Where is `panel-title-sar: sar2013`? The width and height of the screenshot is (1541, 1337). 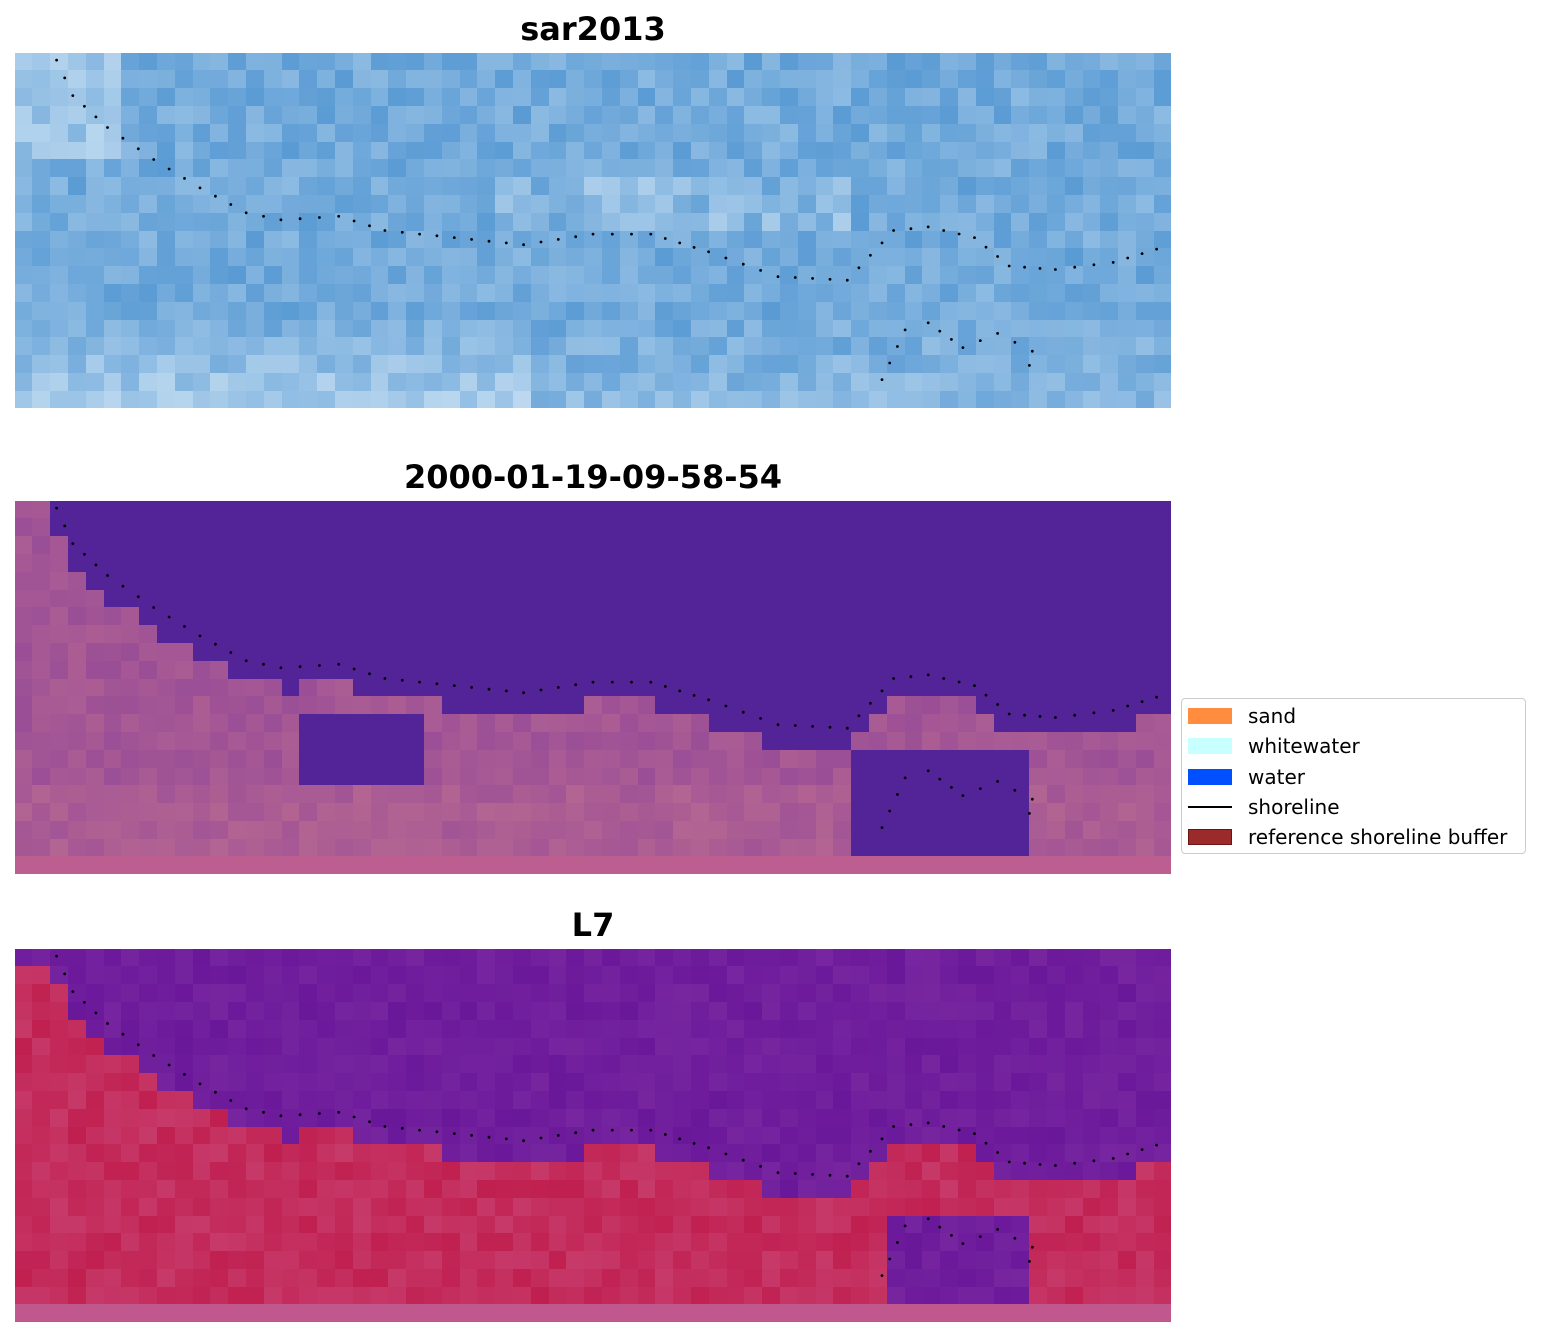 panel-title-sar: sar2013 is located at coordinates (593, 29).